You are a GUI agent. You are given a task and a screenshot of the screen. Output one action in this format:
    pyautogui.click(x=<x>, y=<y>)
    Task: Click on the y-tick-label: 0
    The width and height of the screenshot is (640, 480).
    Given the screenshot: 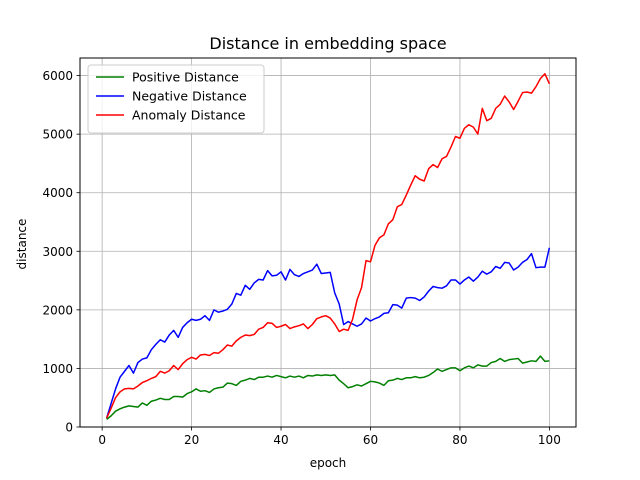 What is the action you would take?
    pyautogui.click(x=69, y=428)
    